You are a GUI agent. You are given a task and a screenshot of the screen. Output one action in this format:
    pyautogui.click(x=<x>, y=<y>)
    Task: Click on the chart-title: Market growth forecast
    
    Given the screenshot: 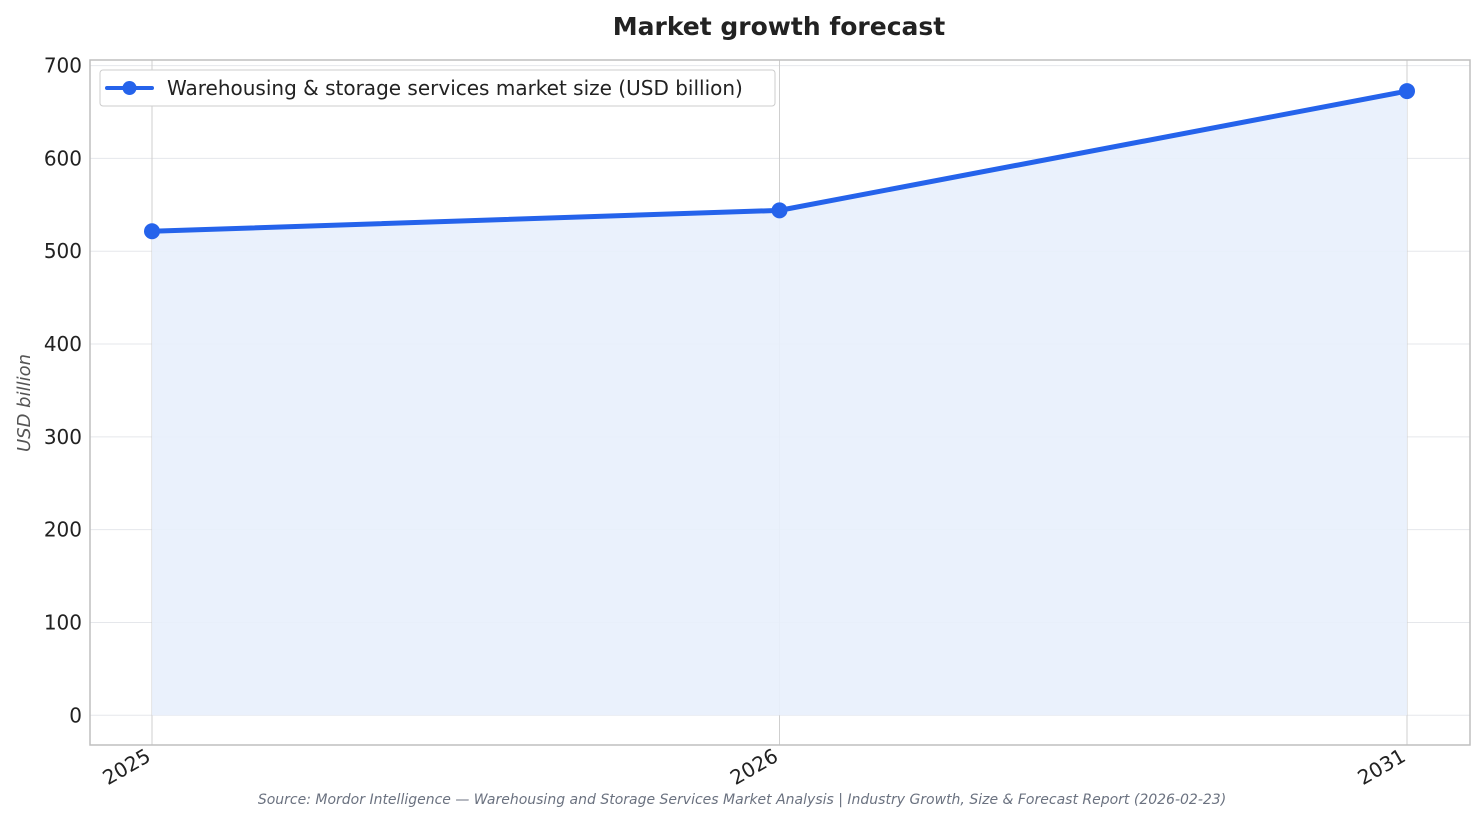 What is the action you would take?
    pyautogui.click(x=779, y=26)
    